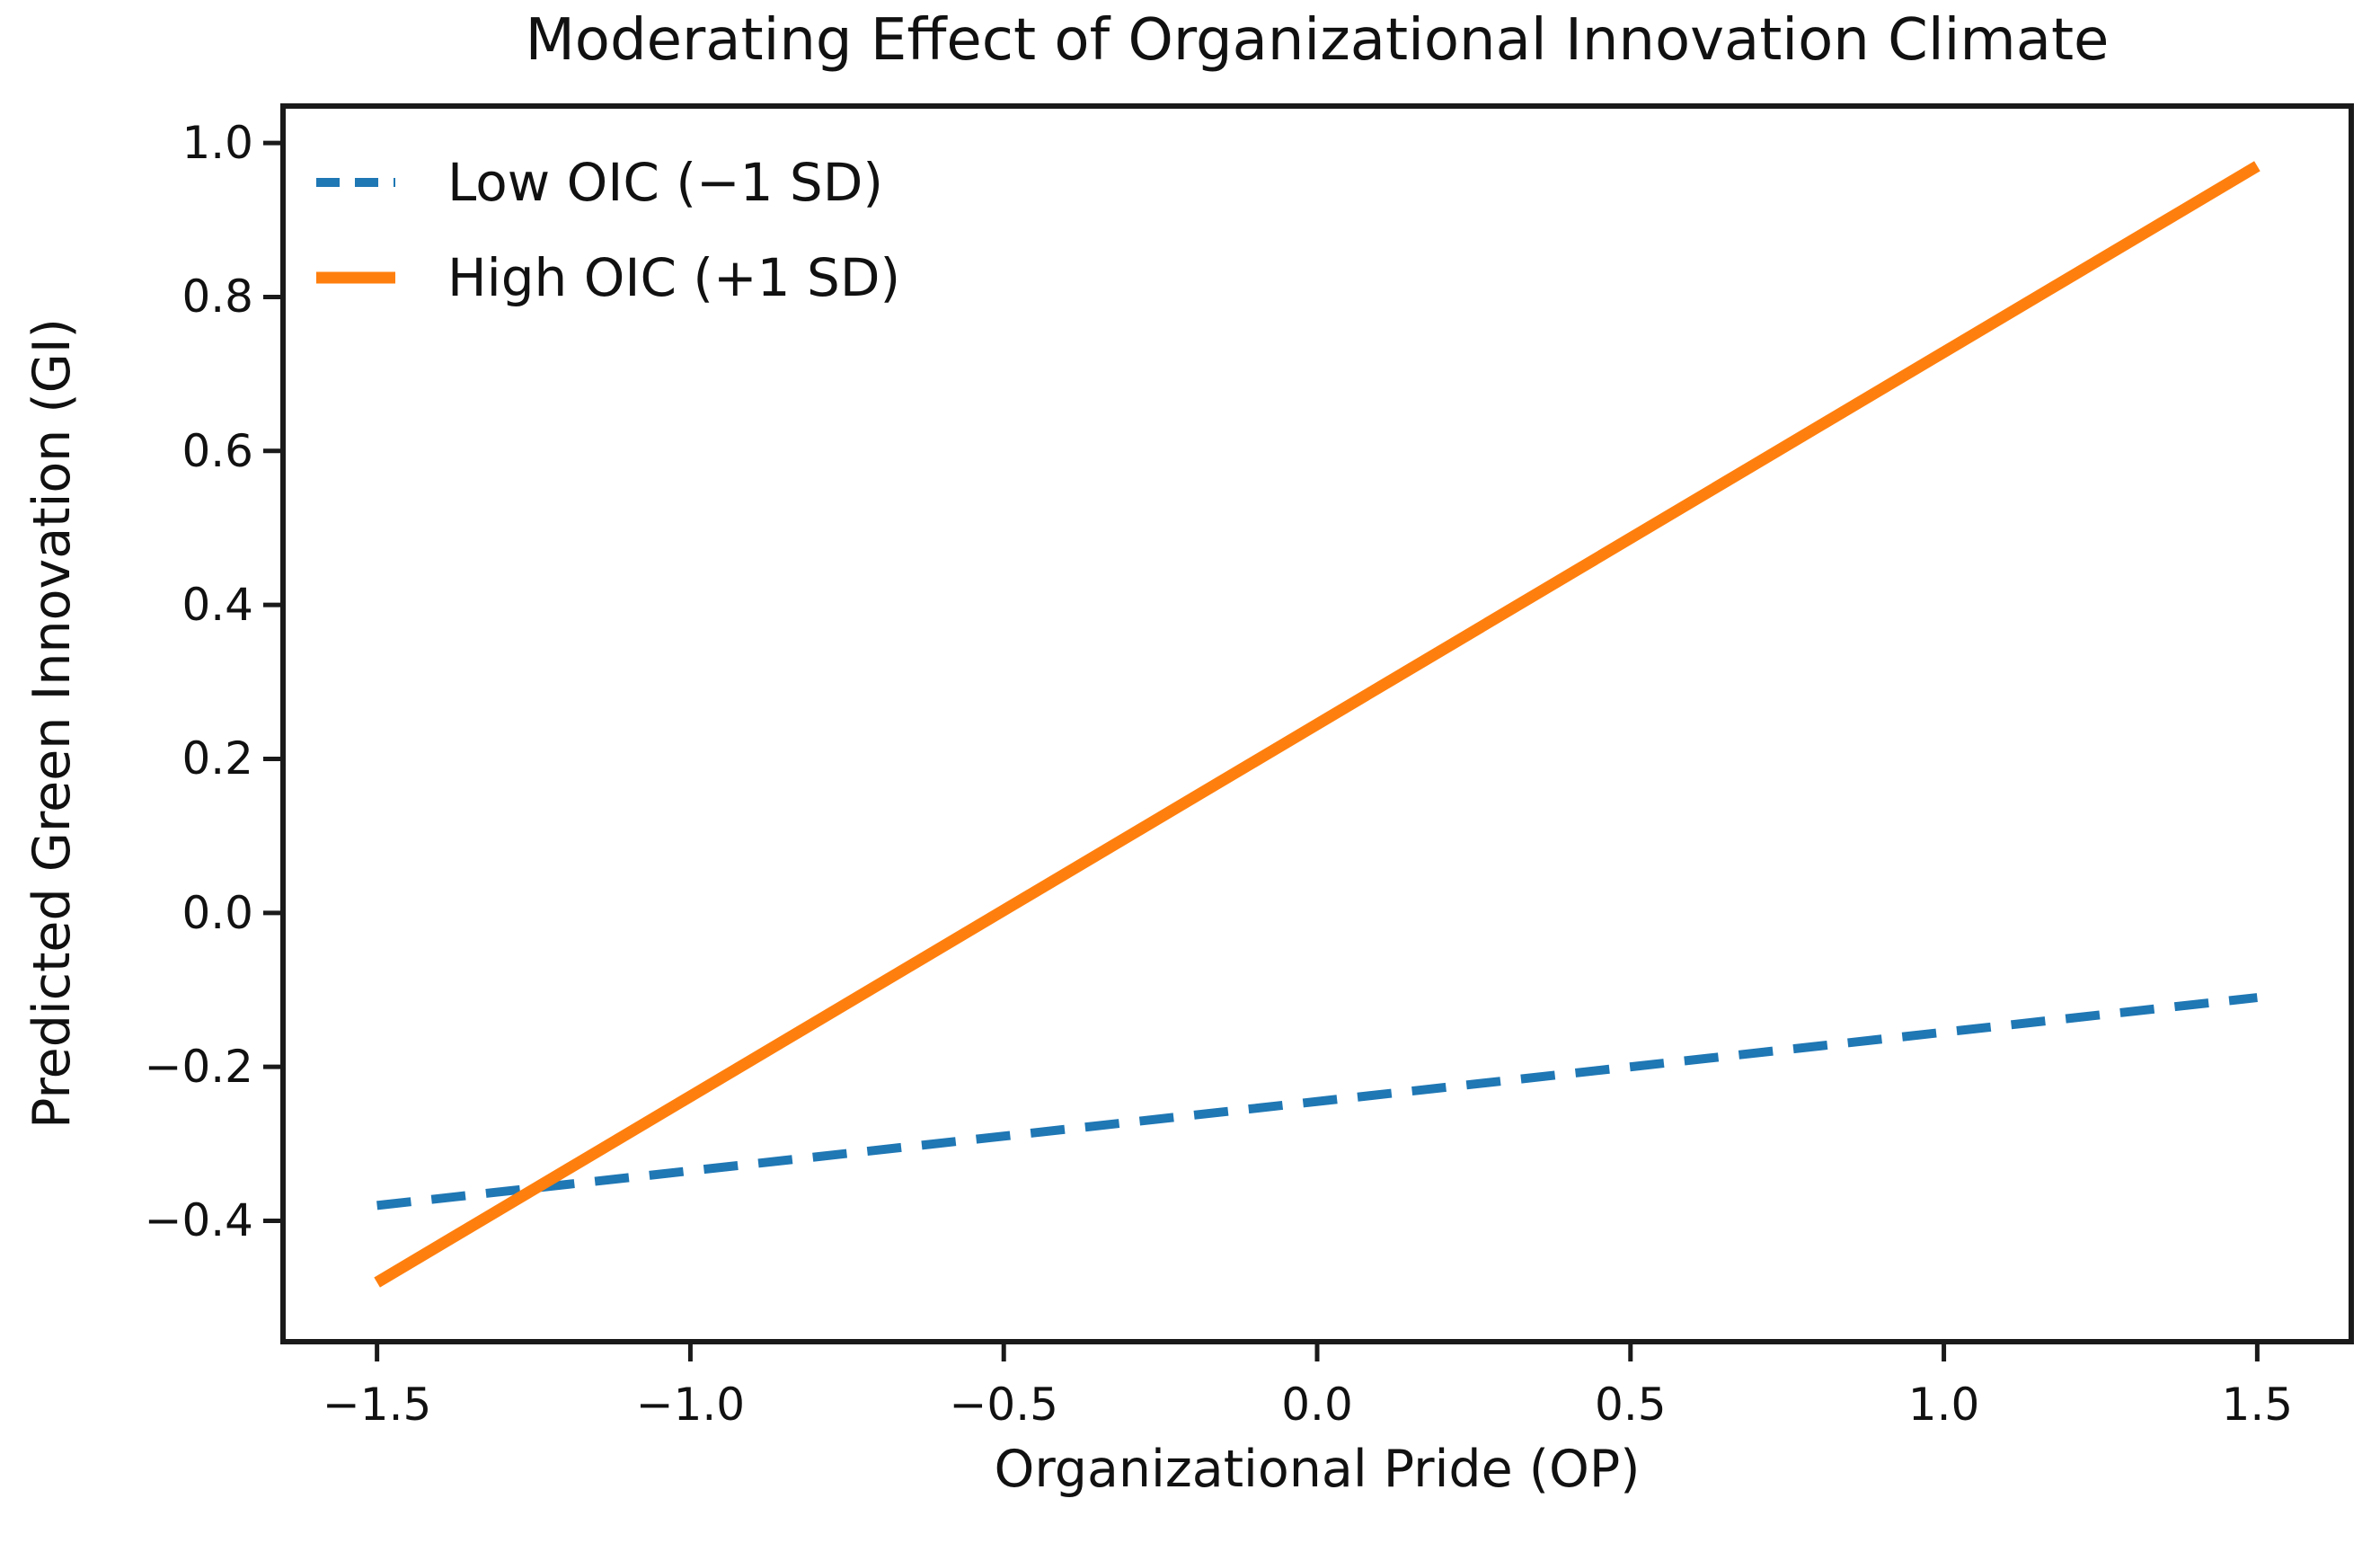 The image size is (2380, 1543). I want to click on x-tick-label: −0.5, so click(1004, 1405).